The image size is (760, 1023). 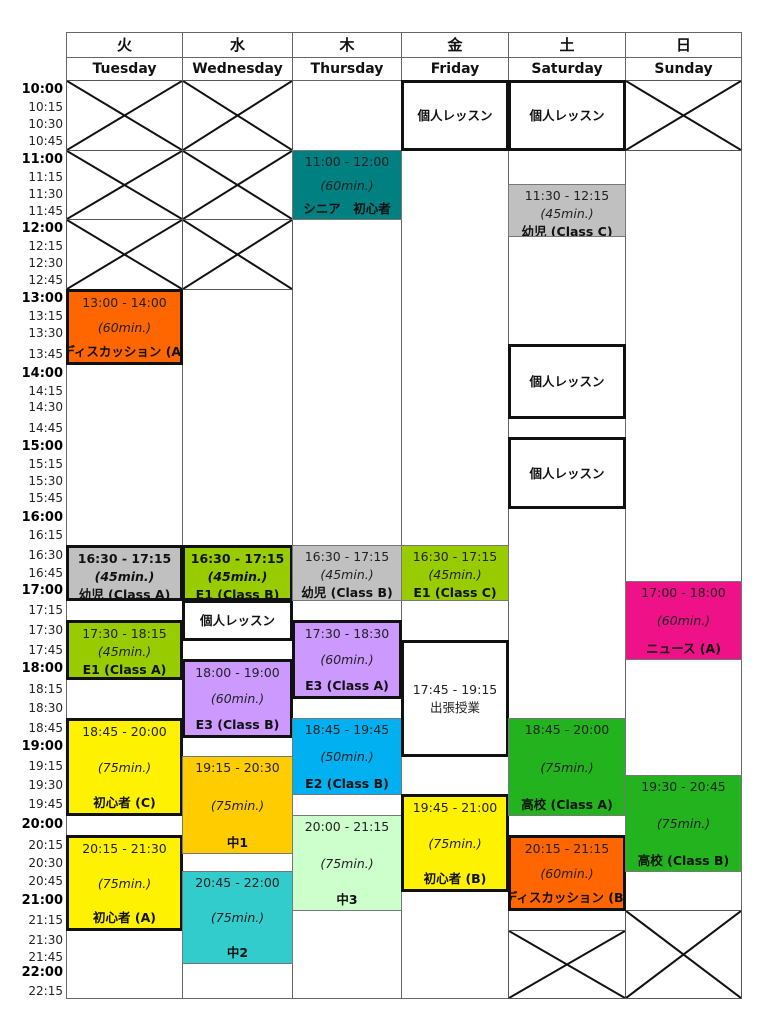 I want to click on class-time: 18:45 - 19:45, so click(x=347, y=729).